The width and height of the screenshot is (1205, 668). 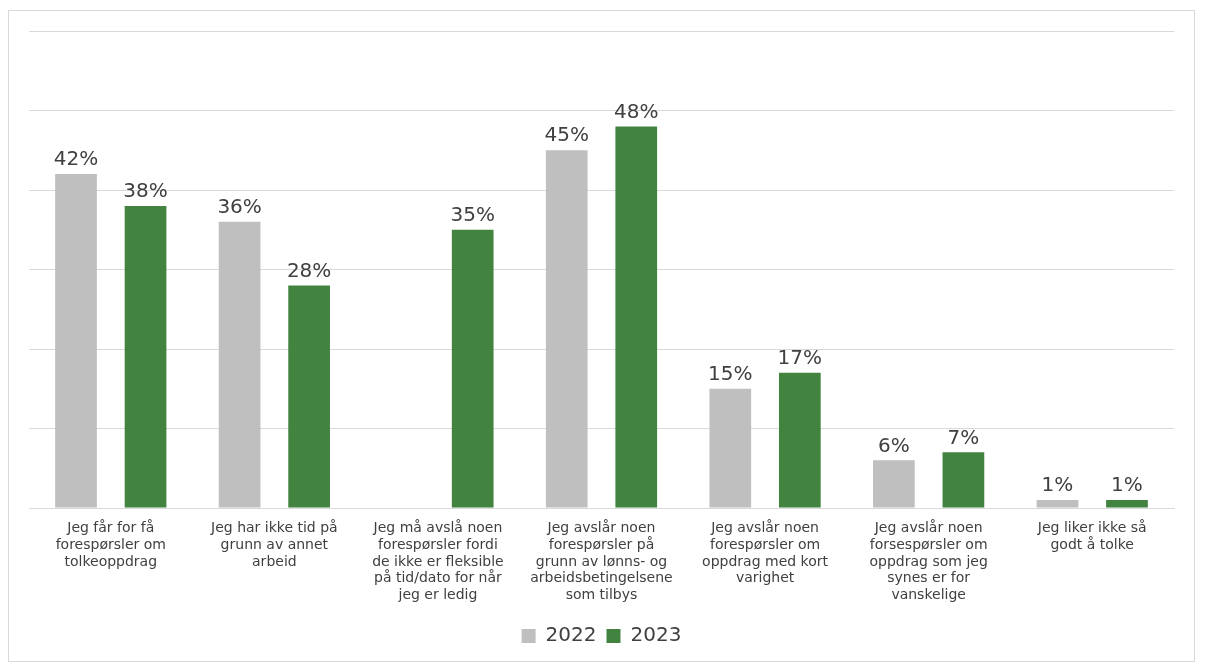 I want to click on data-label: 17%, so click(x=800, y=357).